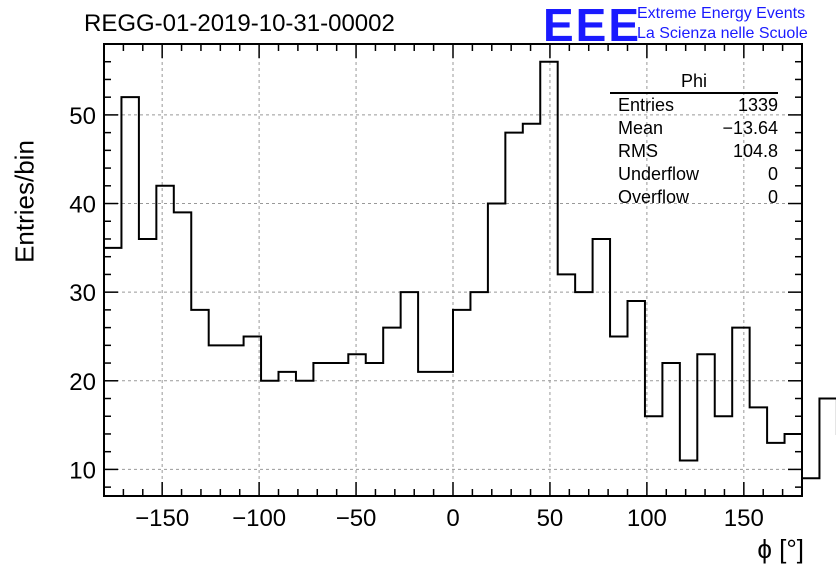  I want to click on y-tick-label: 50, so click(82, 116).